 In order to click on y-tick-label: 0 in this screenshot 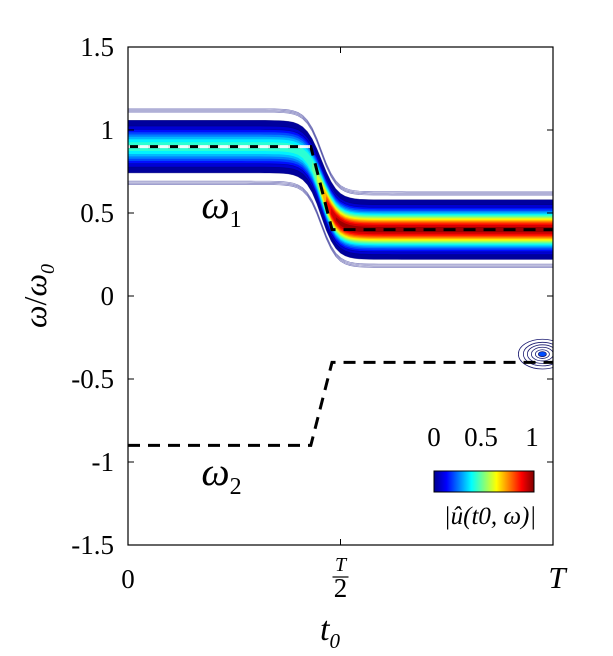, I will do `click(108, 296)`.